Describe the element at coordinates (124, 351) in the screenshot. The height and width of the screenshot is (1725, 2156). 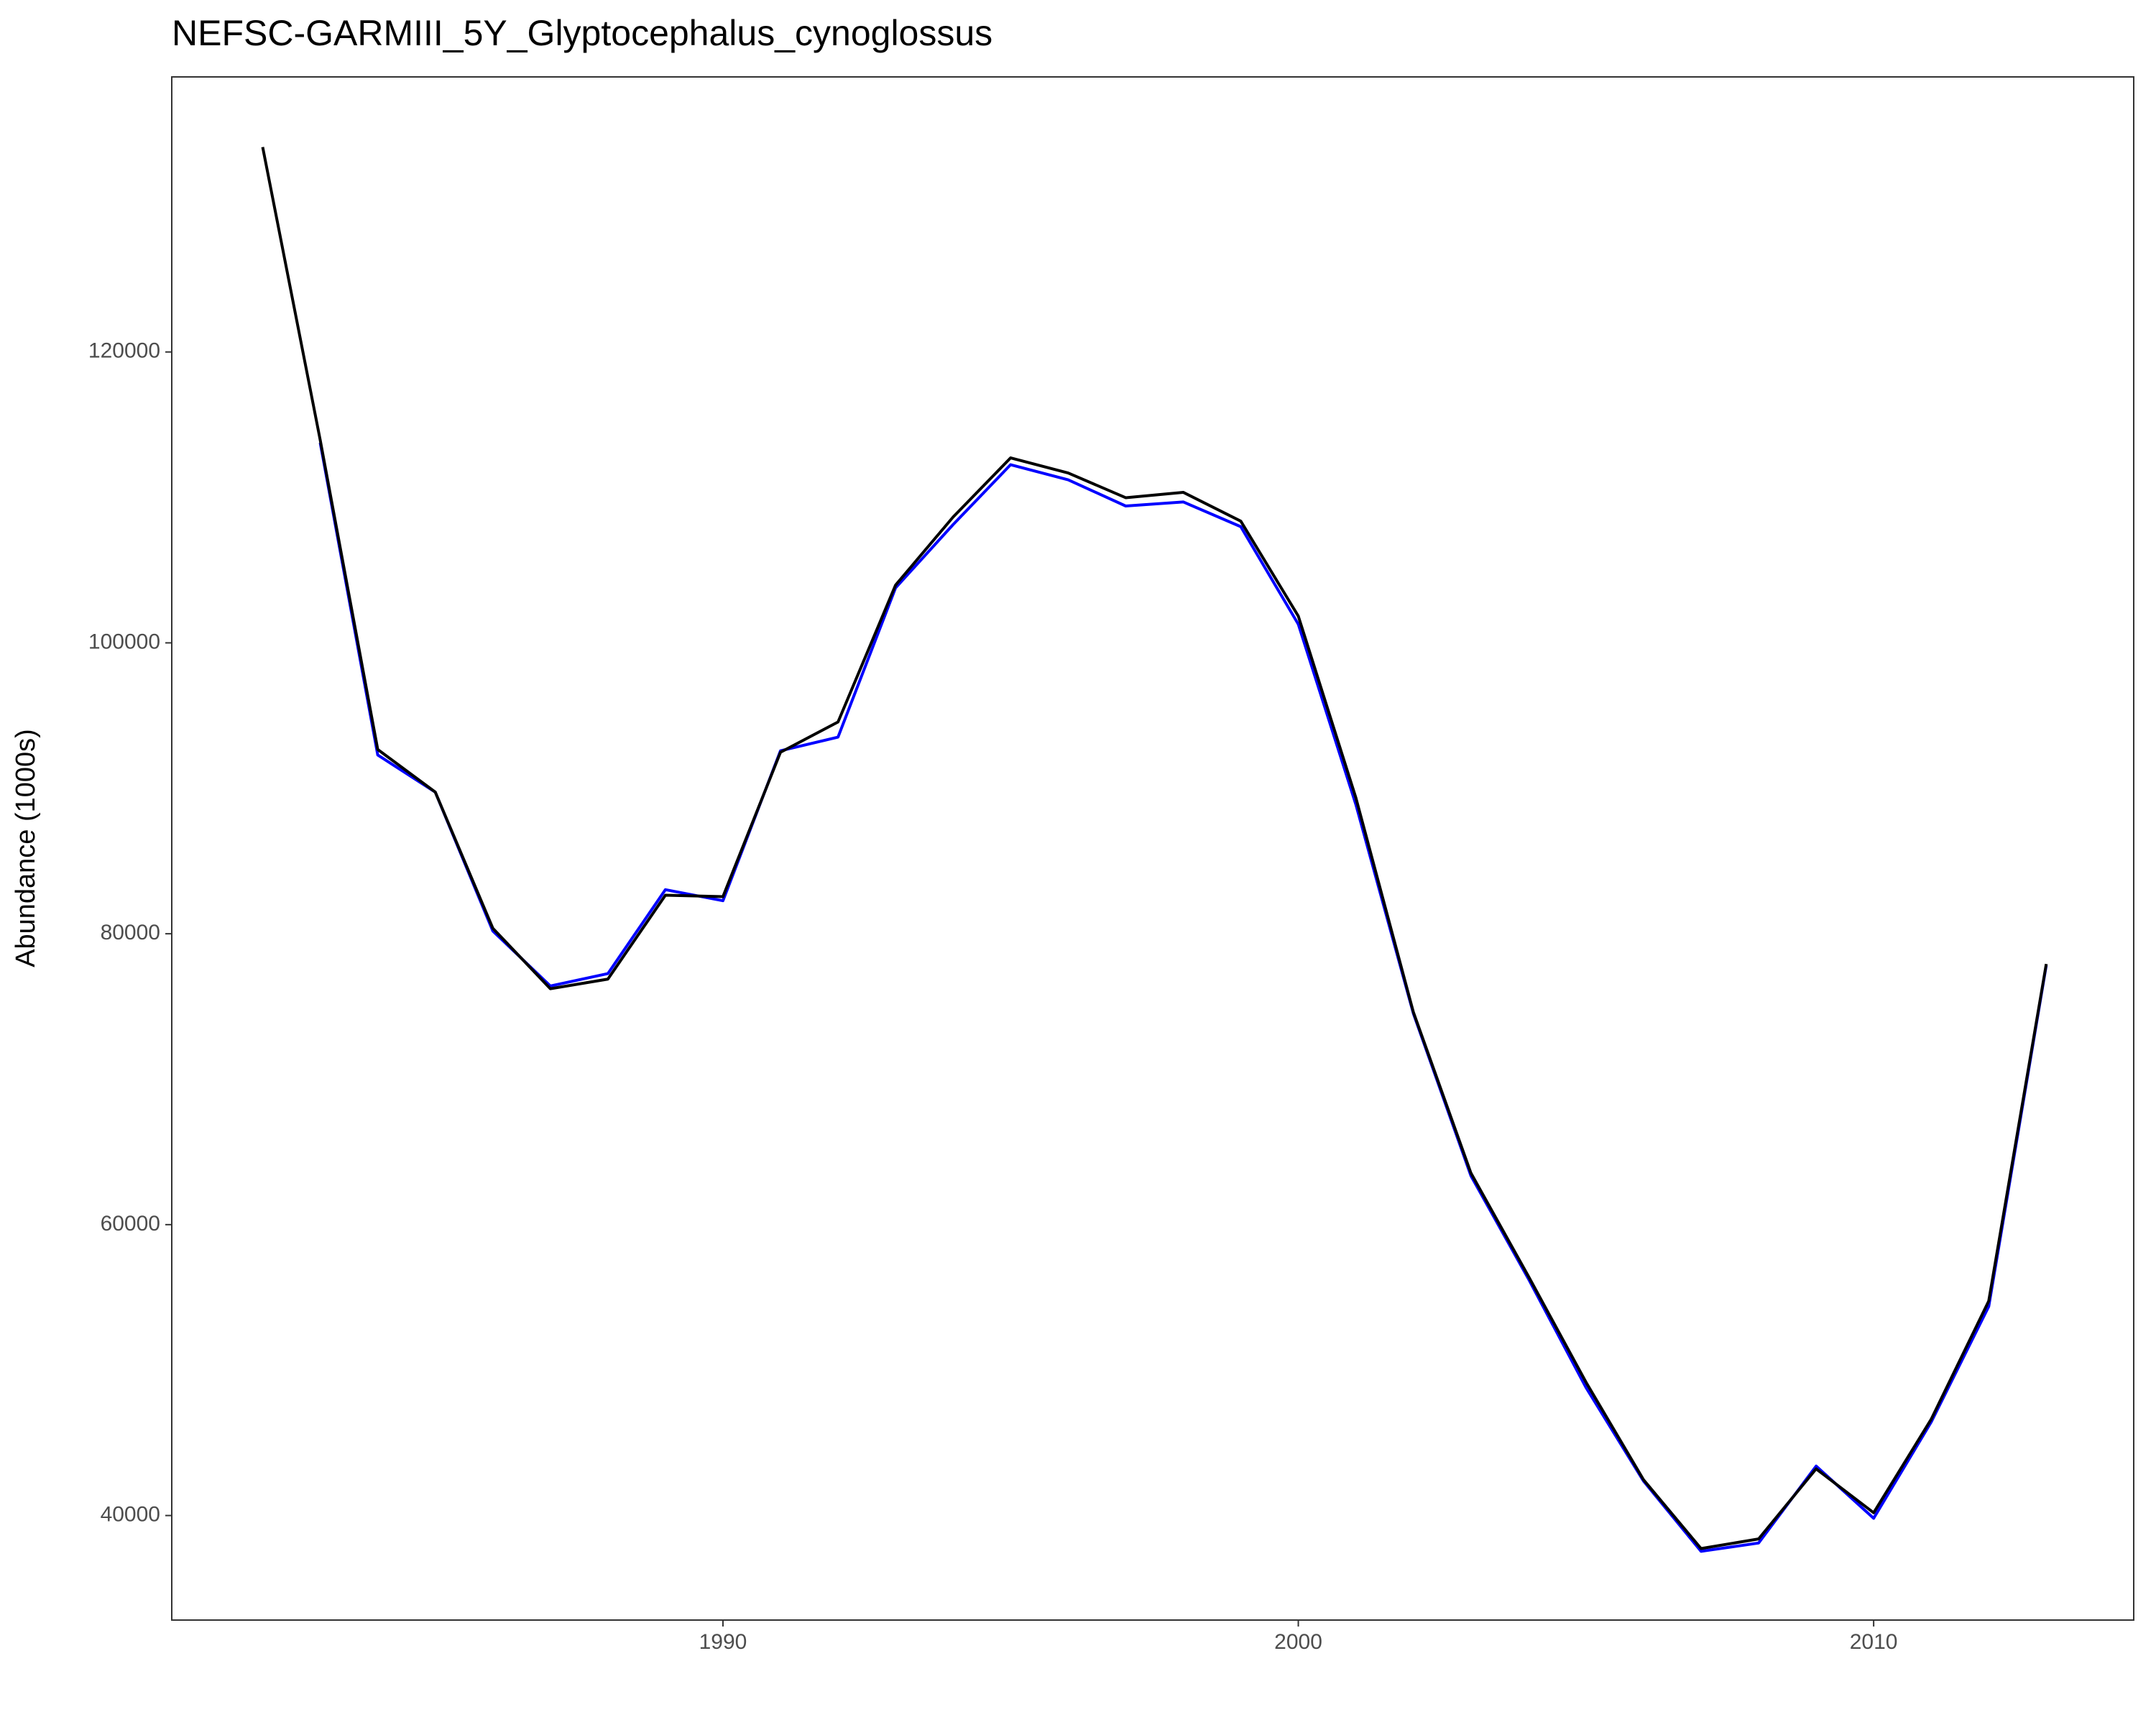
I see `y-tick-label: 120000` at that location.